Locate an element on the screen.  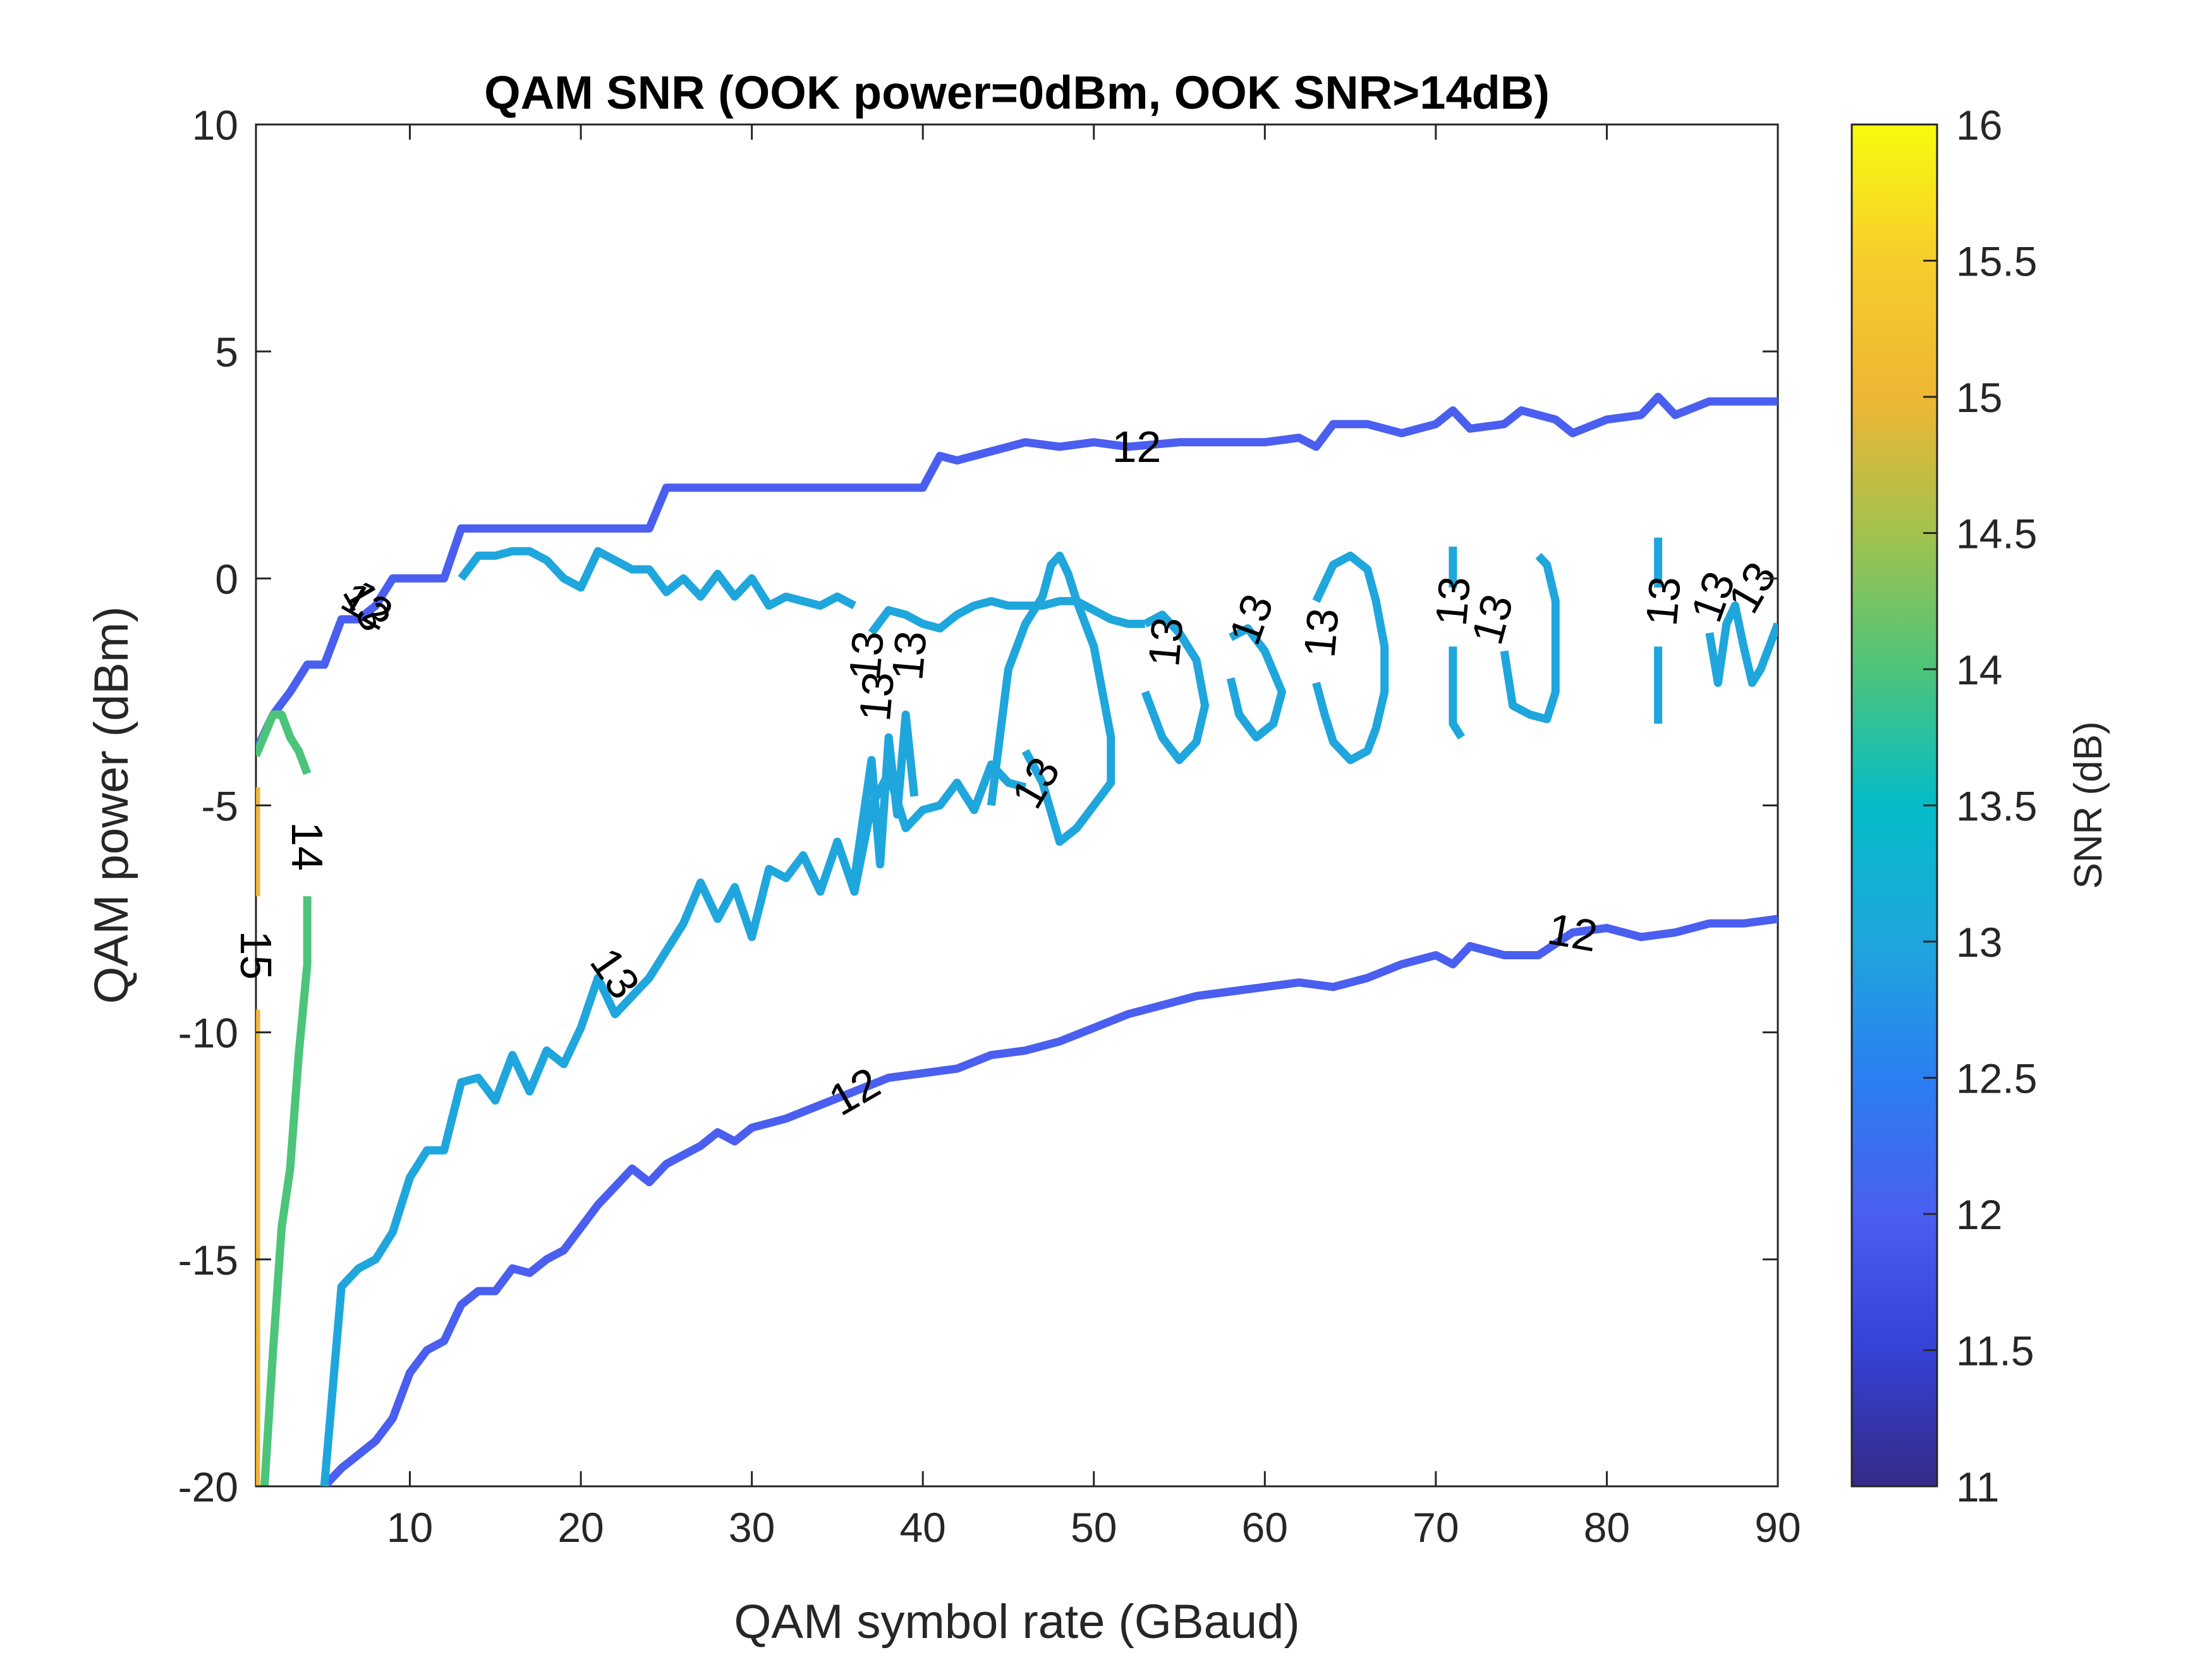
colorbar-tick-label: 13.5 is located at coordinates (1996, 806).